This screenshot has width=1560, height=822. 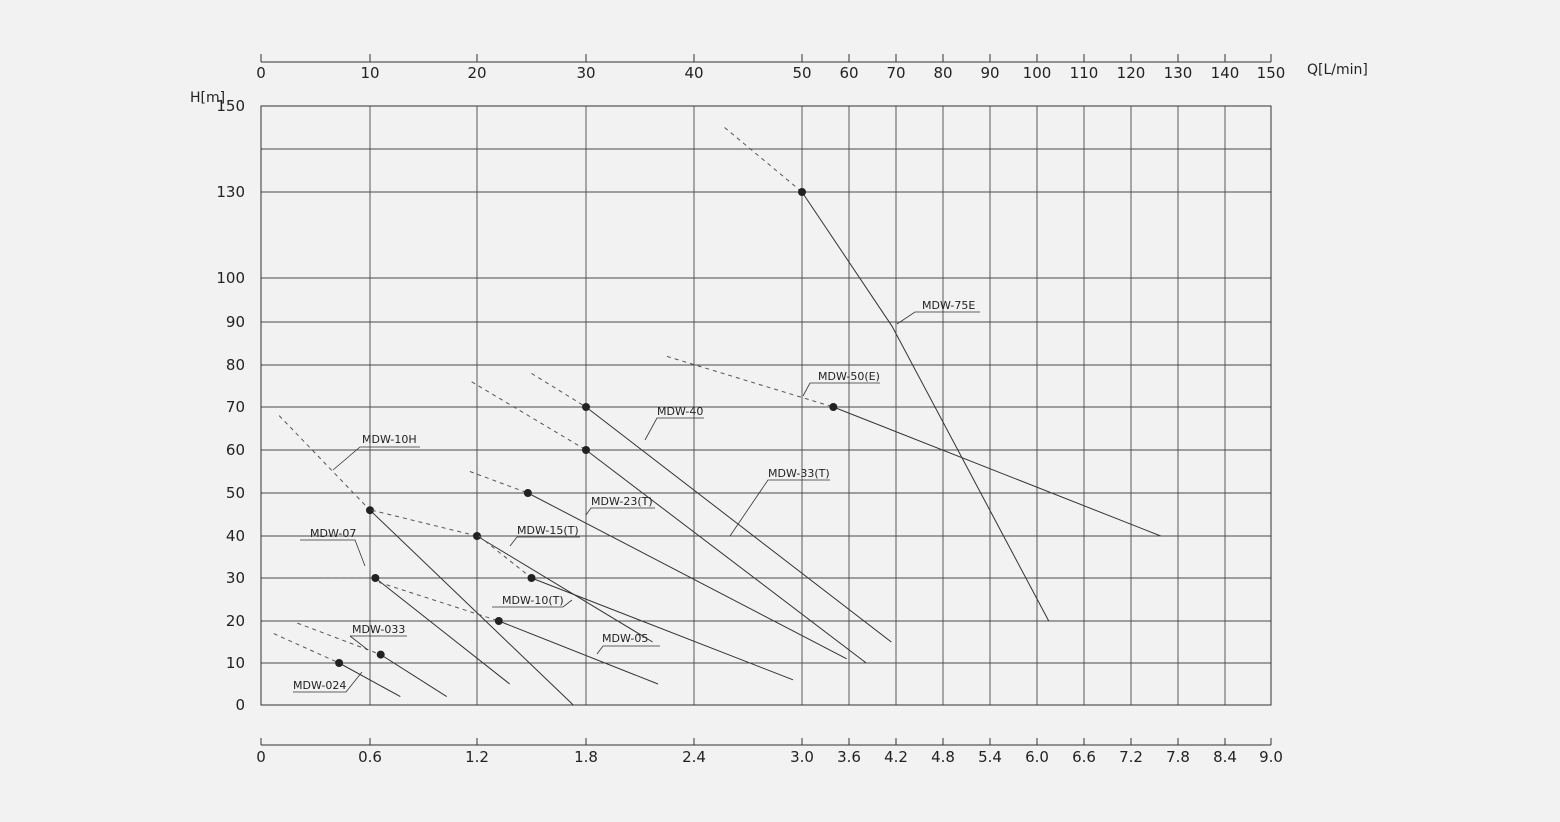 I want to click on curve-label-mdw-10-t: MDW-10(T), so click(x=533, y=600).